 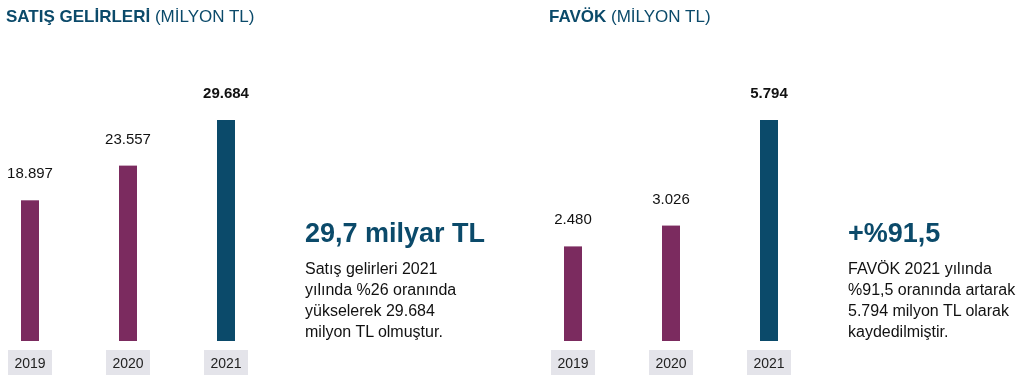 What do you see at coordinates (932, 300) in the screenshot?
I see `text: FAVÖK 2021 yılında %91,5 oranında artarak 5.794 milyon TL olarak kaydedilmiştir.` at bounding box center [932, 300].